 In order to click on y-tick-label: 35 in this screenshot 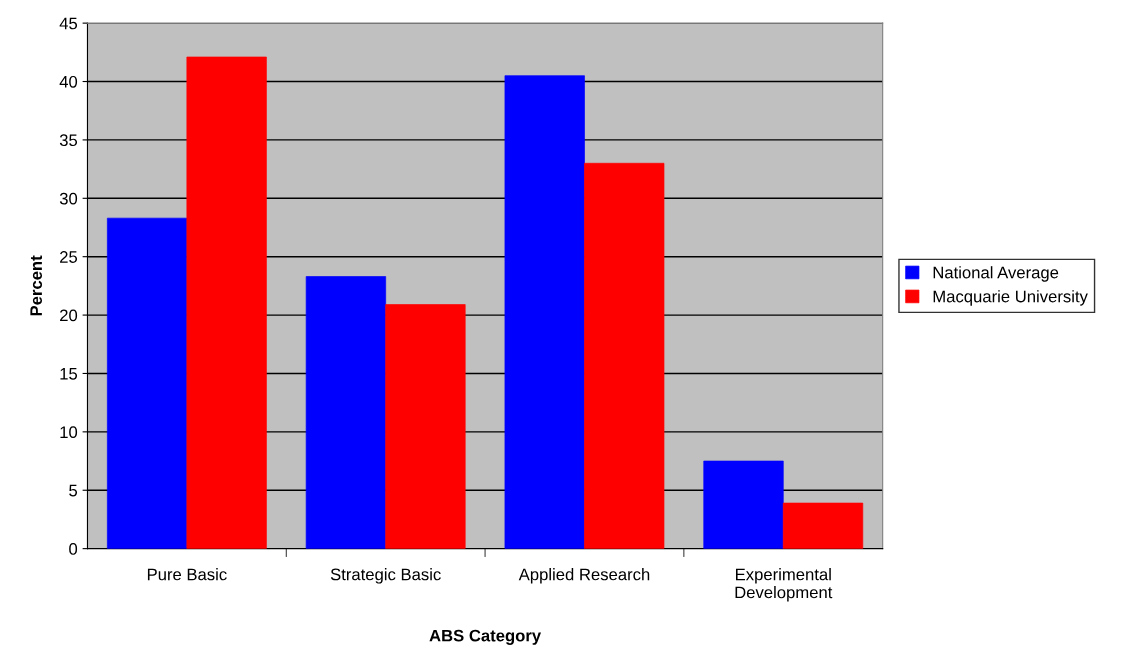, I will do `click(68, 140)`.